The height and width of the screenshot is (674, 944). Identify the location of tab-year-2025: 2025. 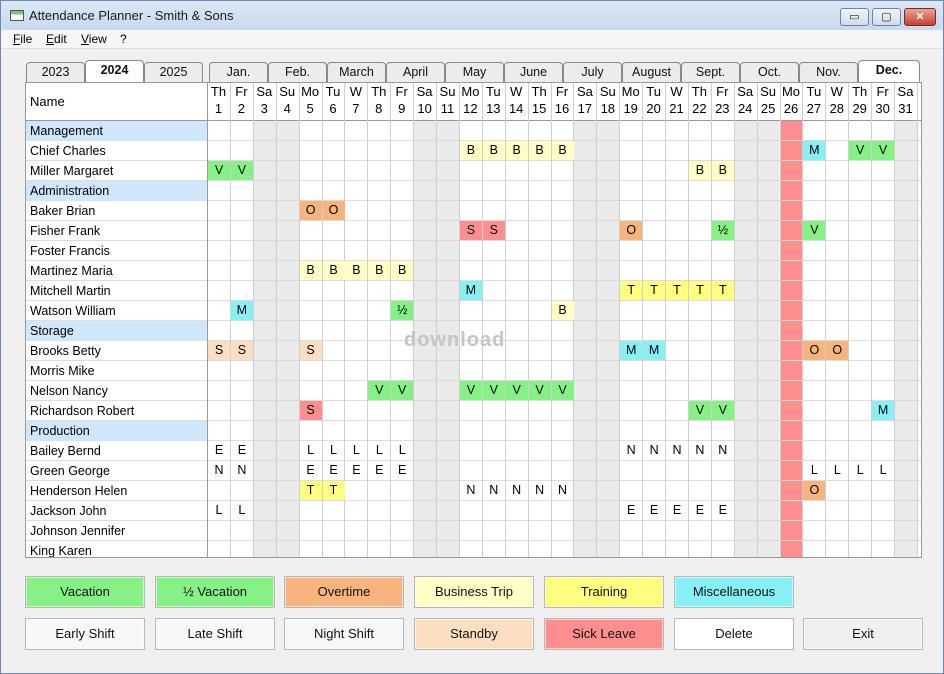
(173, 72).